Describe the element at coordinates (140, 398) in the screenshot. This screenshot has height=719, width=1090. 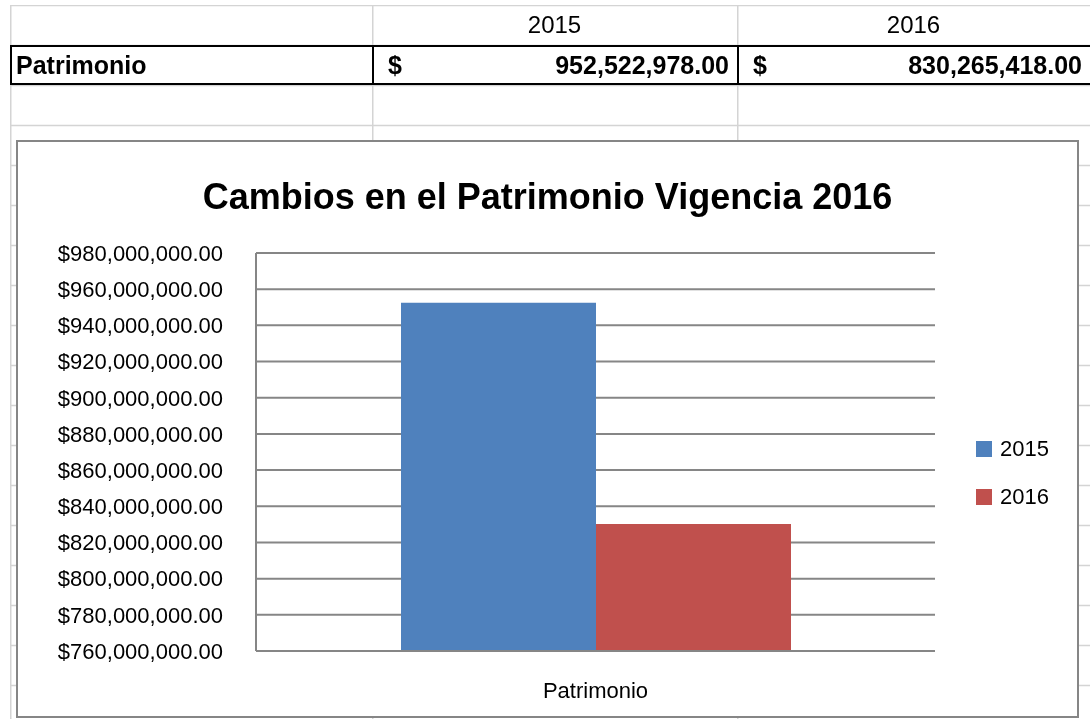
I see `y-tick-label: $900,000,000.00` at that location.